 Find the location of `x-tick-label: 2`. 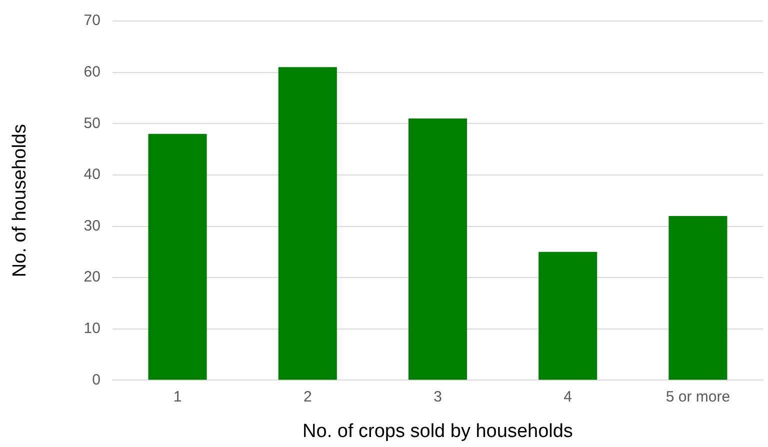

x-tick-label: 2 is located at coordinates (307, 397).